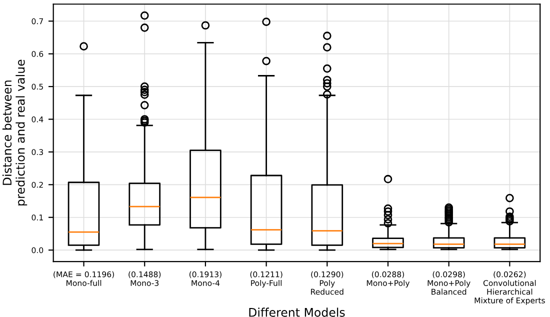 The width and height of the screenshot is (550, 317). What do you see at coordinates (15, 133) in the screenshot?
I see `y-axis-title: Distance between prediction and real value` at bounding box center [15, 133].